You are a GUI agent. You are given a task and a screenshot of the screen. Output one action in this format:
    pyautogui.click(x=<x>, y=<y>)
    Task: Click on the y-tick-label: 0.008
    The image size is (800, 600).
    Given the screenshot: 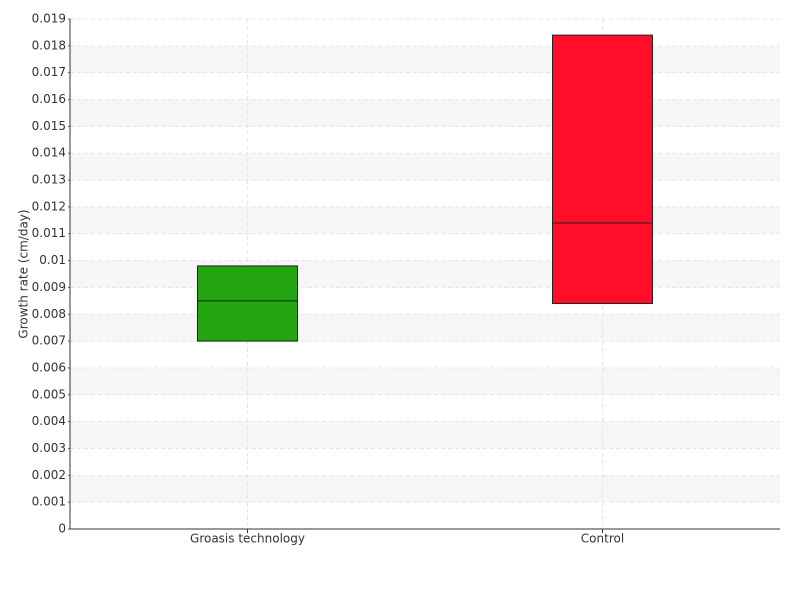 What is the action you would take?
    pyautogui.click(x=49, y=314)
    